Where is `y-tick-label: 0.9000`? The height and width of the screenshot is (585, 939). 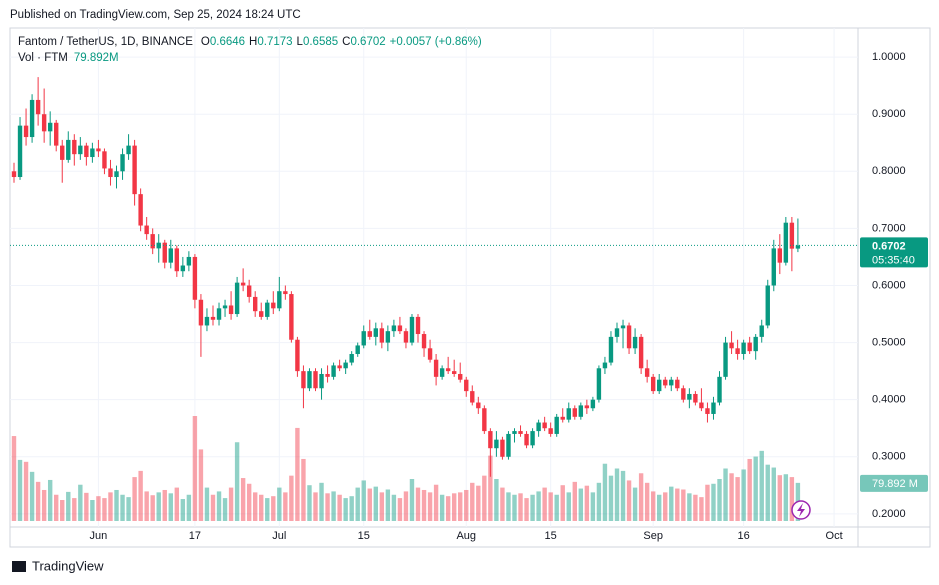 y-tick-label: 0.9000 is located at coordinates (889, 114).